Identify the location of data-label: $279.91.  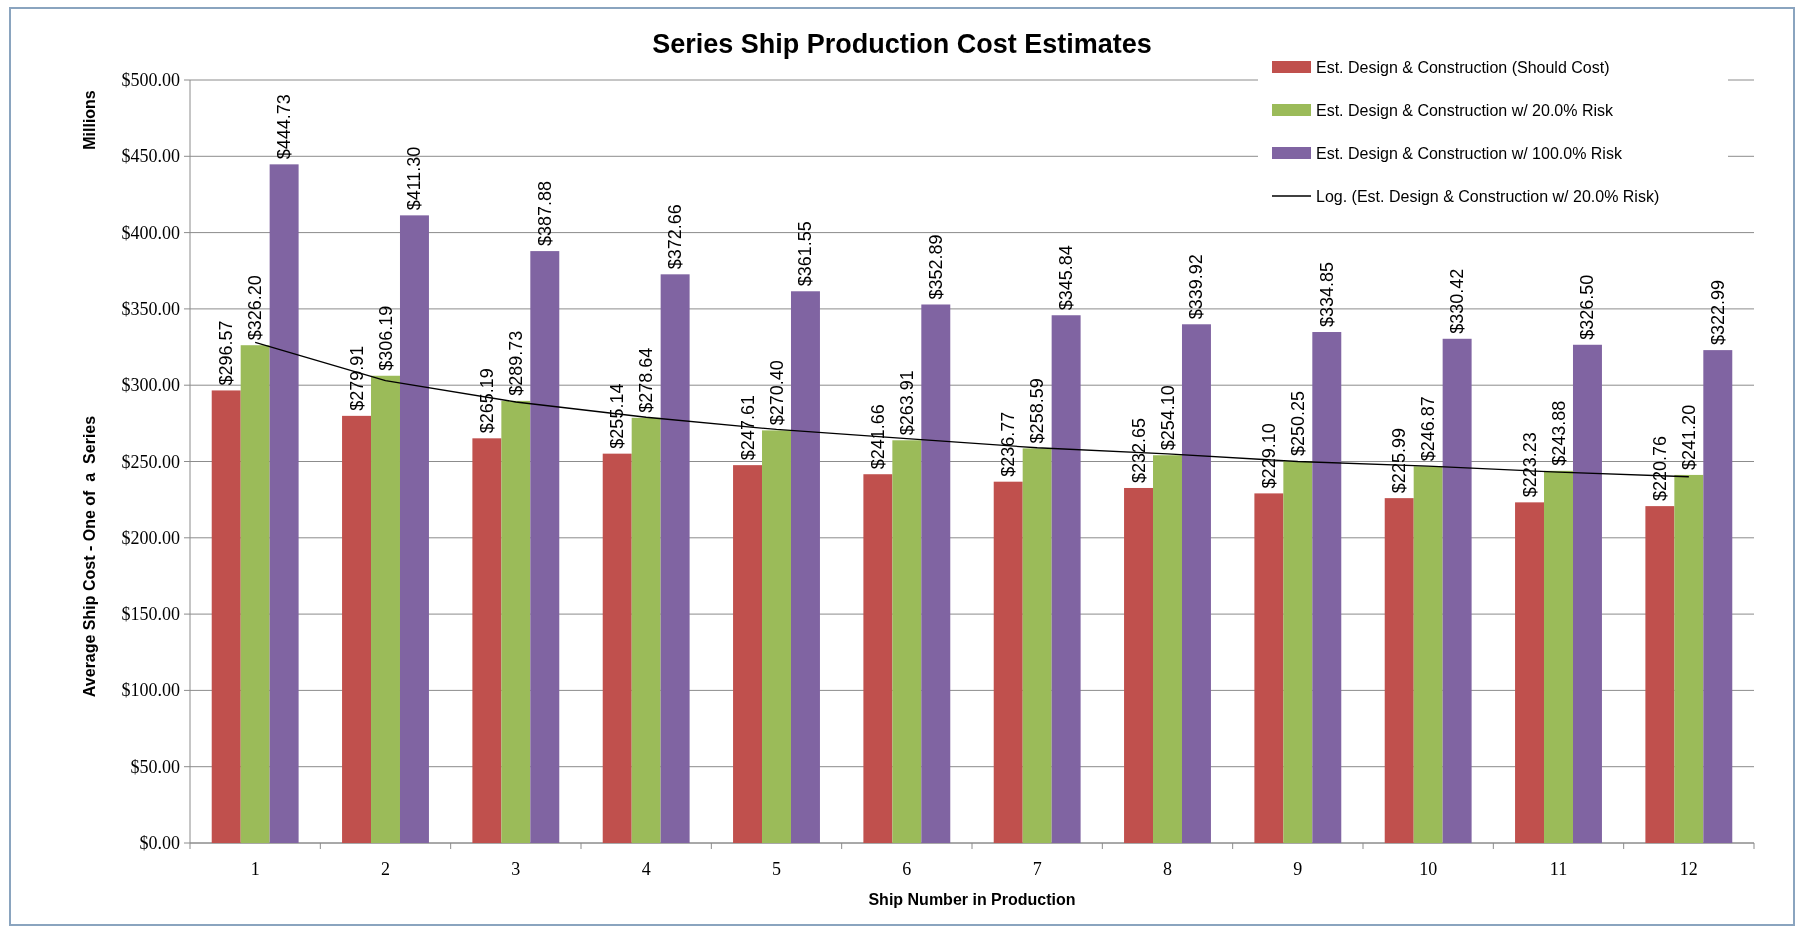
(356, 378).